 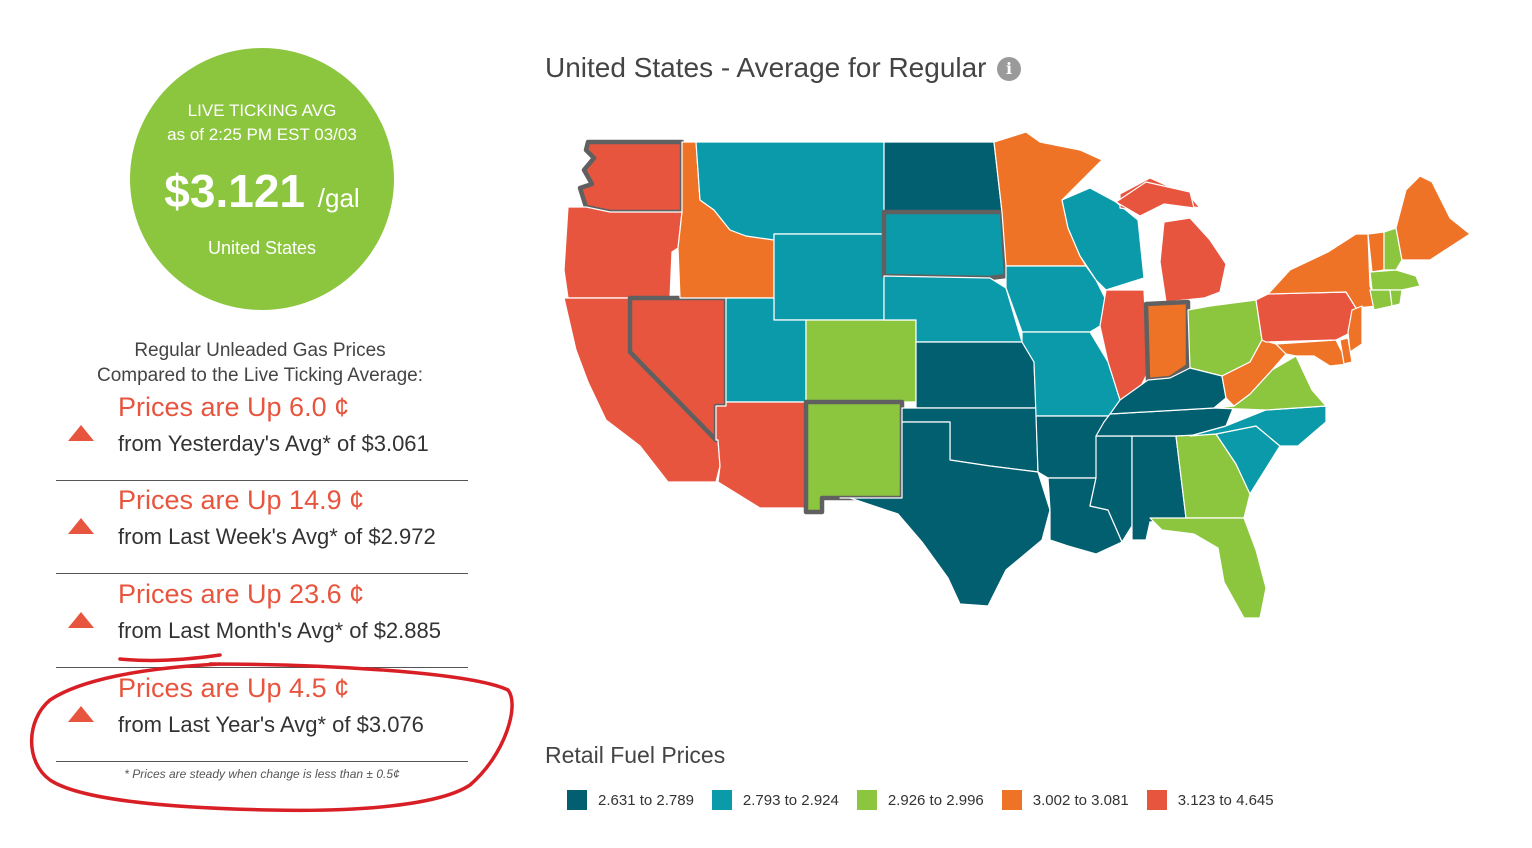 I want to click on state-florida, so click(x=1208, y=568).